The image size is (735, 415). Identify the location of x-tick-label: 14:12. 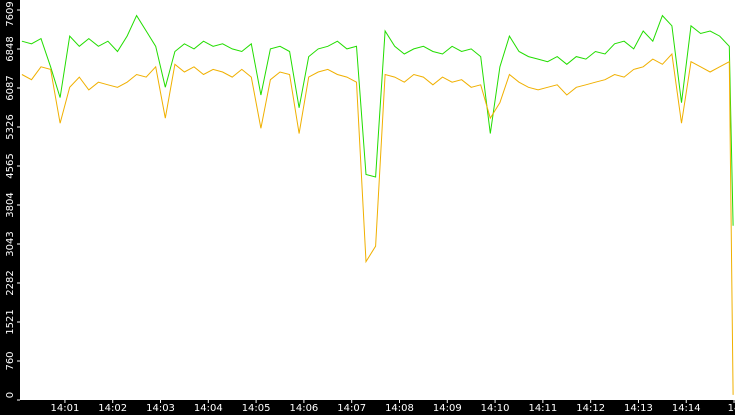
(590, 408).